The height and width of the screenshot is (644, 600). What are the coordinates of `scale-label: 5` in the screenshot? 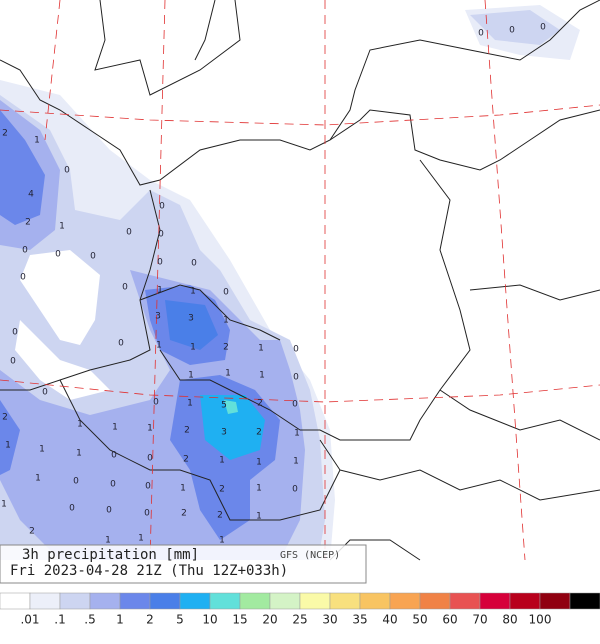 It's located at (180, 620).